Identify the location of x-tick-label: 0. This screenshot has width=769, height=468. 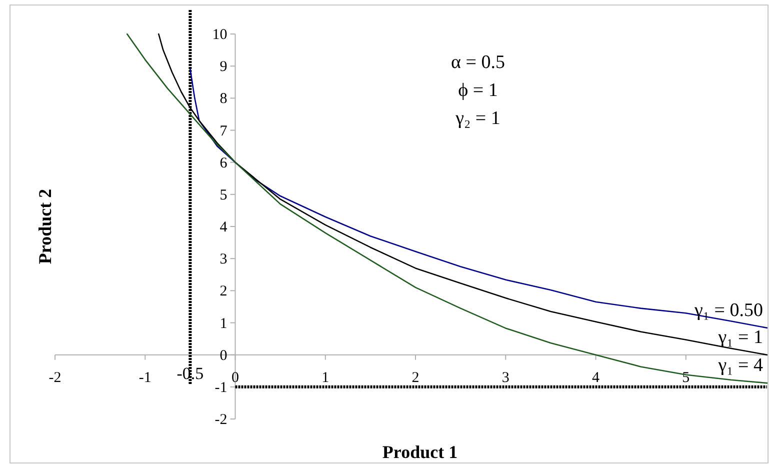
(236, 378).